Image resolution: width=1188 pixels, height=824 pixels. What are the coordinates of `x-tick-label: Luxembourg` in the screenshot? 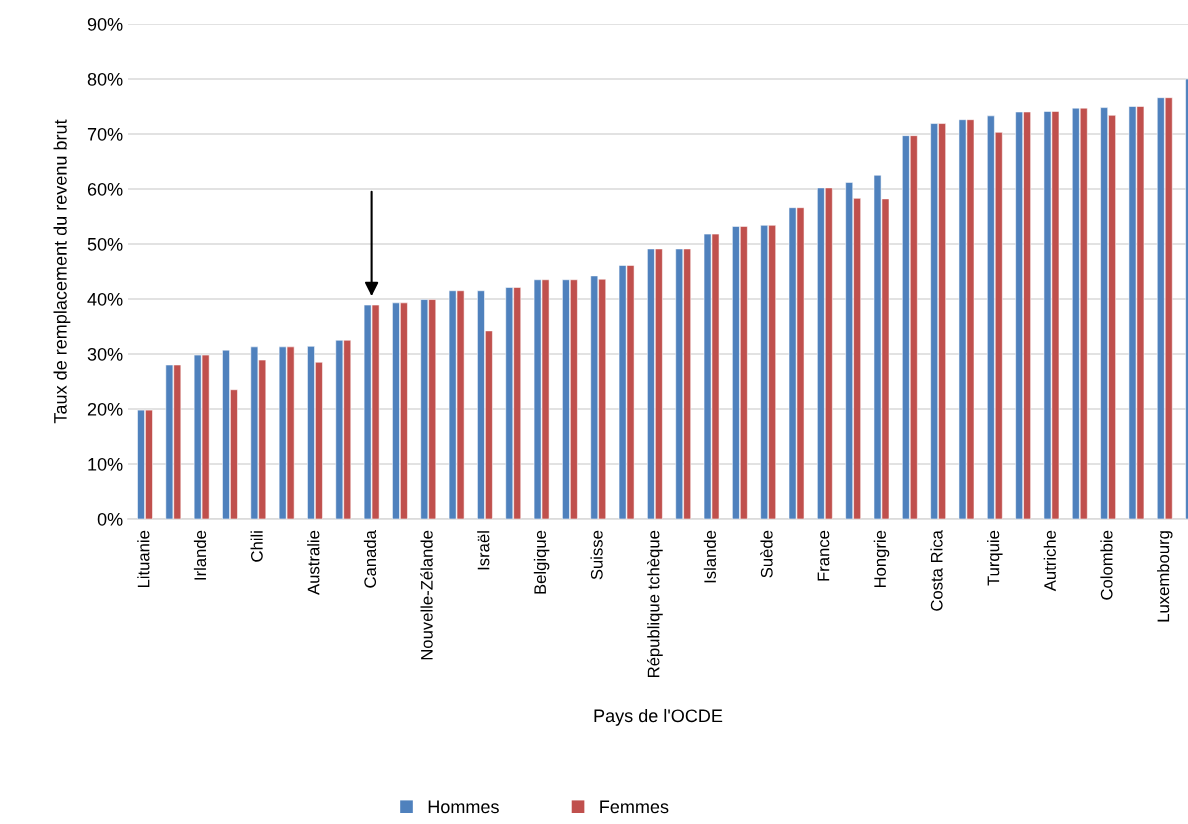 It's located at (1165, 576).